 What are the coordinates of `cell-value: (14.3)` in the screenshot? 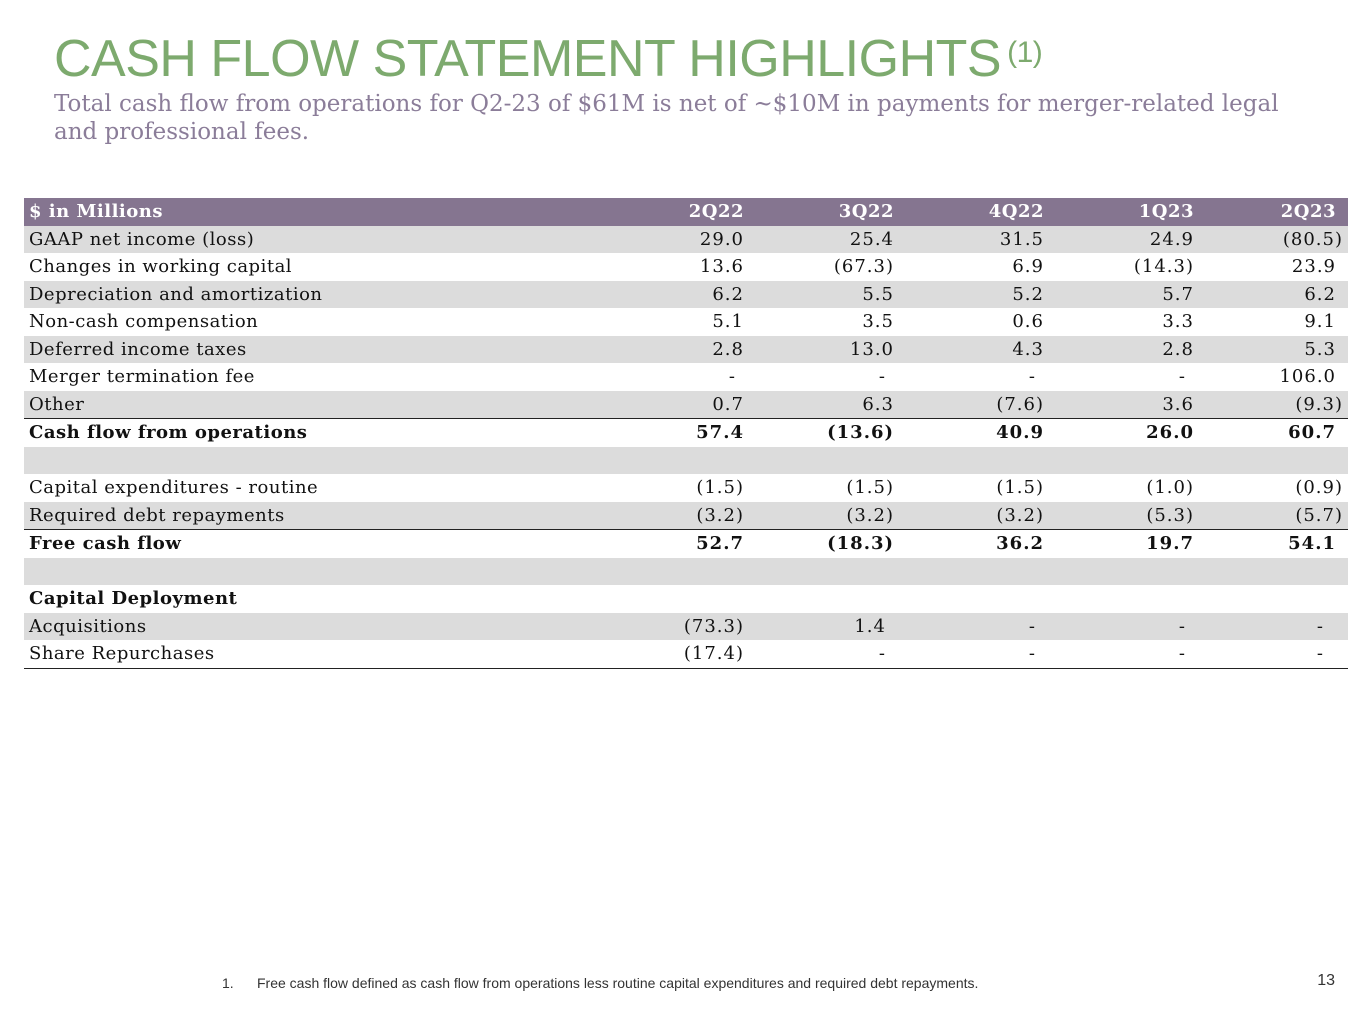 It's located at (1163, 267).